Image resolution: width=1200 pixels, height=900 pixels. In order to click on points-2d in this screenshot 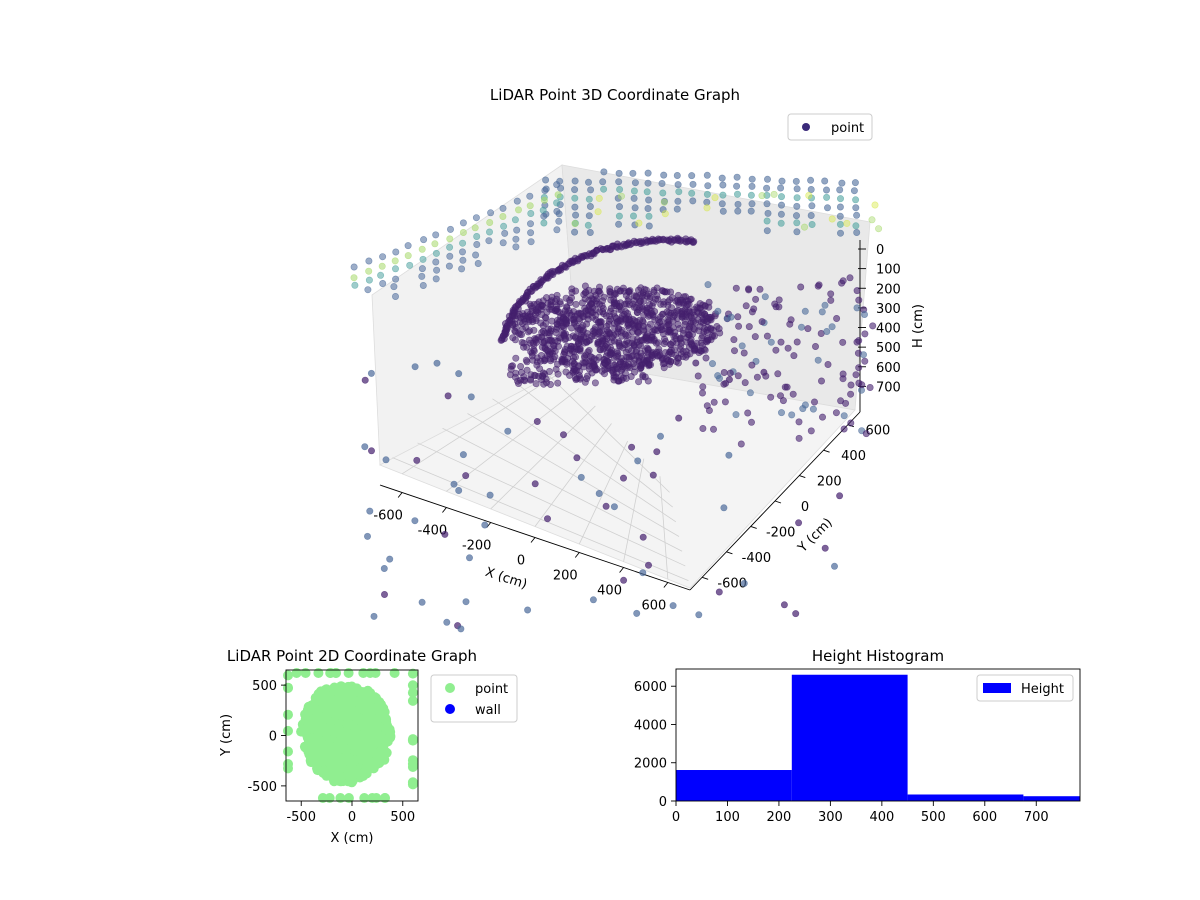, I will do `click(350, 735)`.